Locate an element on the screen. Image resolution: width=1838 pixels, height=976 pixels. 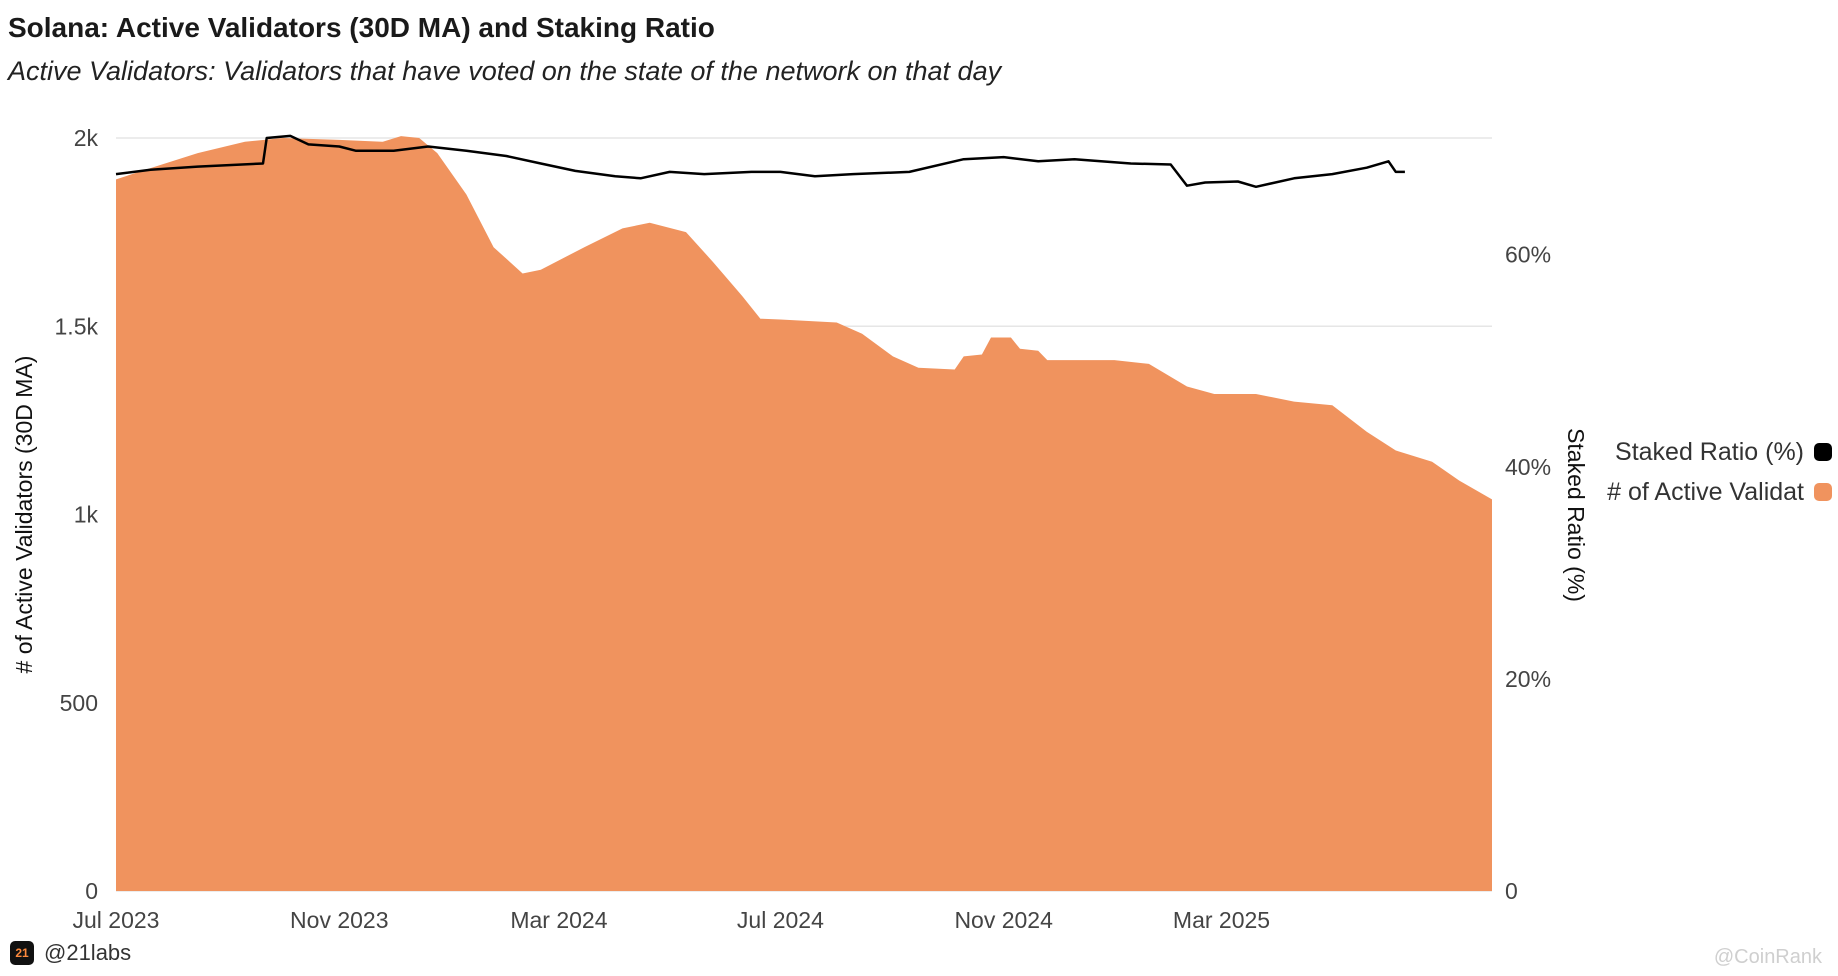
y-left-axis-title: # of Active Validators (30D MA) is located at coordinates (24, 515).